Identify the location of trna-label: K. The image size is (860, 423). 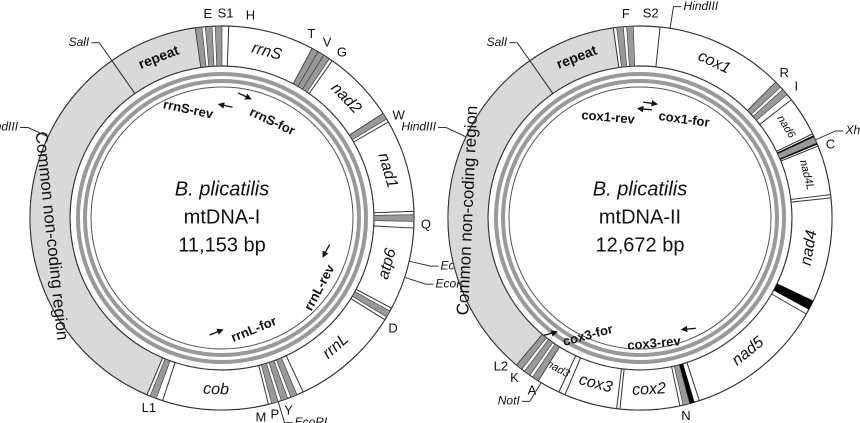
(514, 377).